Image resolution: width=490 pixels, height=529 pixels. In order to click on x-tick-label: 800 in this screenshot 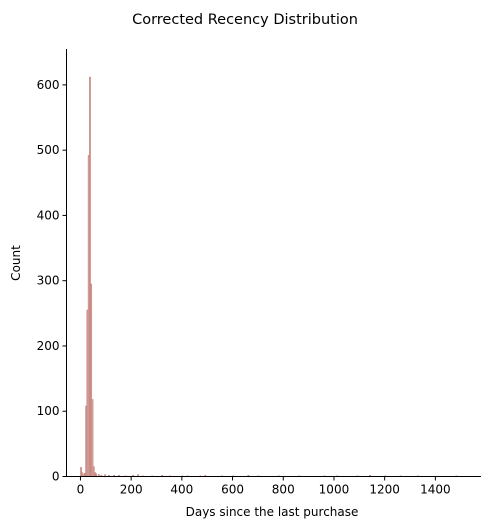, I will do `click(283, 490)`.